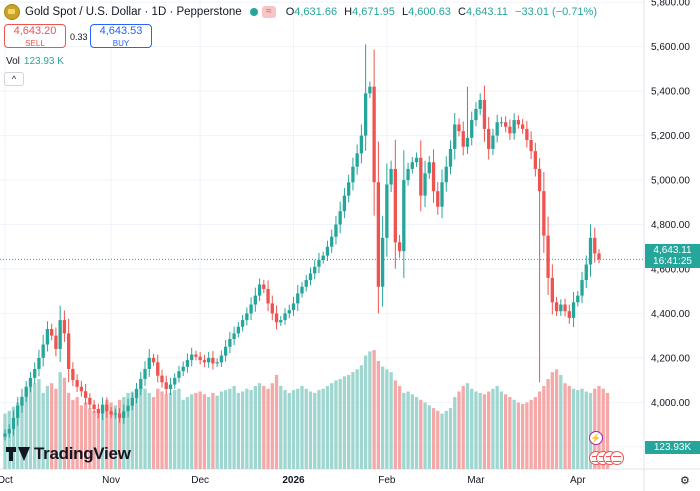 The image size is (700, 491). I want to click on tradingview-logo: TradingView, so click(68, 454).